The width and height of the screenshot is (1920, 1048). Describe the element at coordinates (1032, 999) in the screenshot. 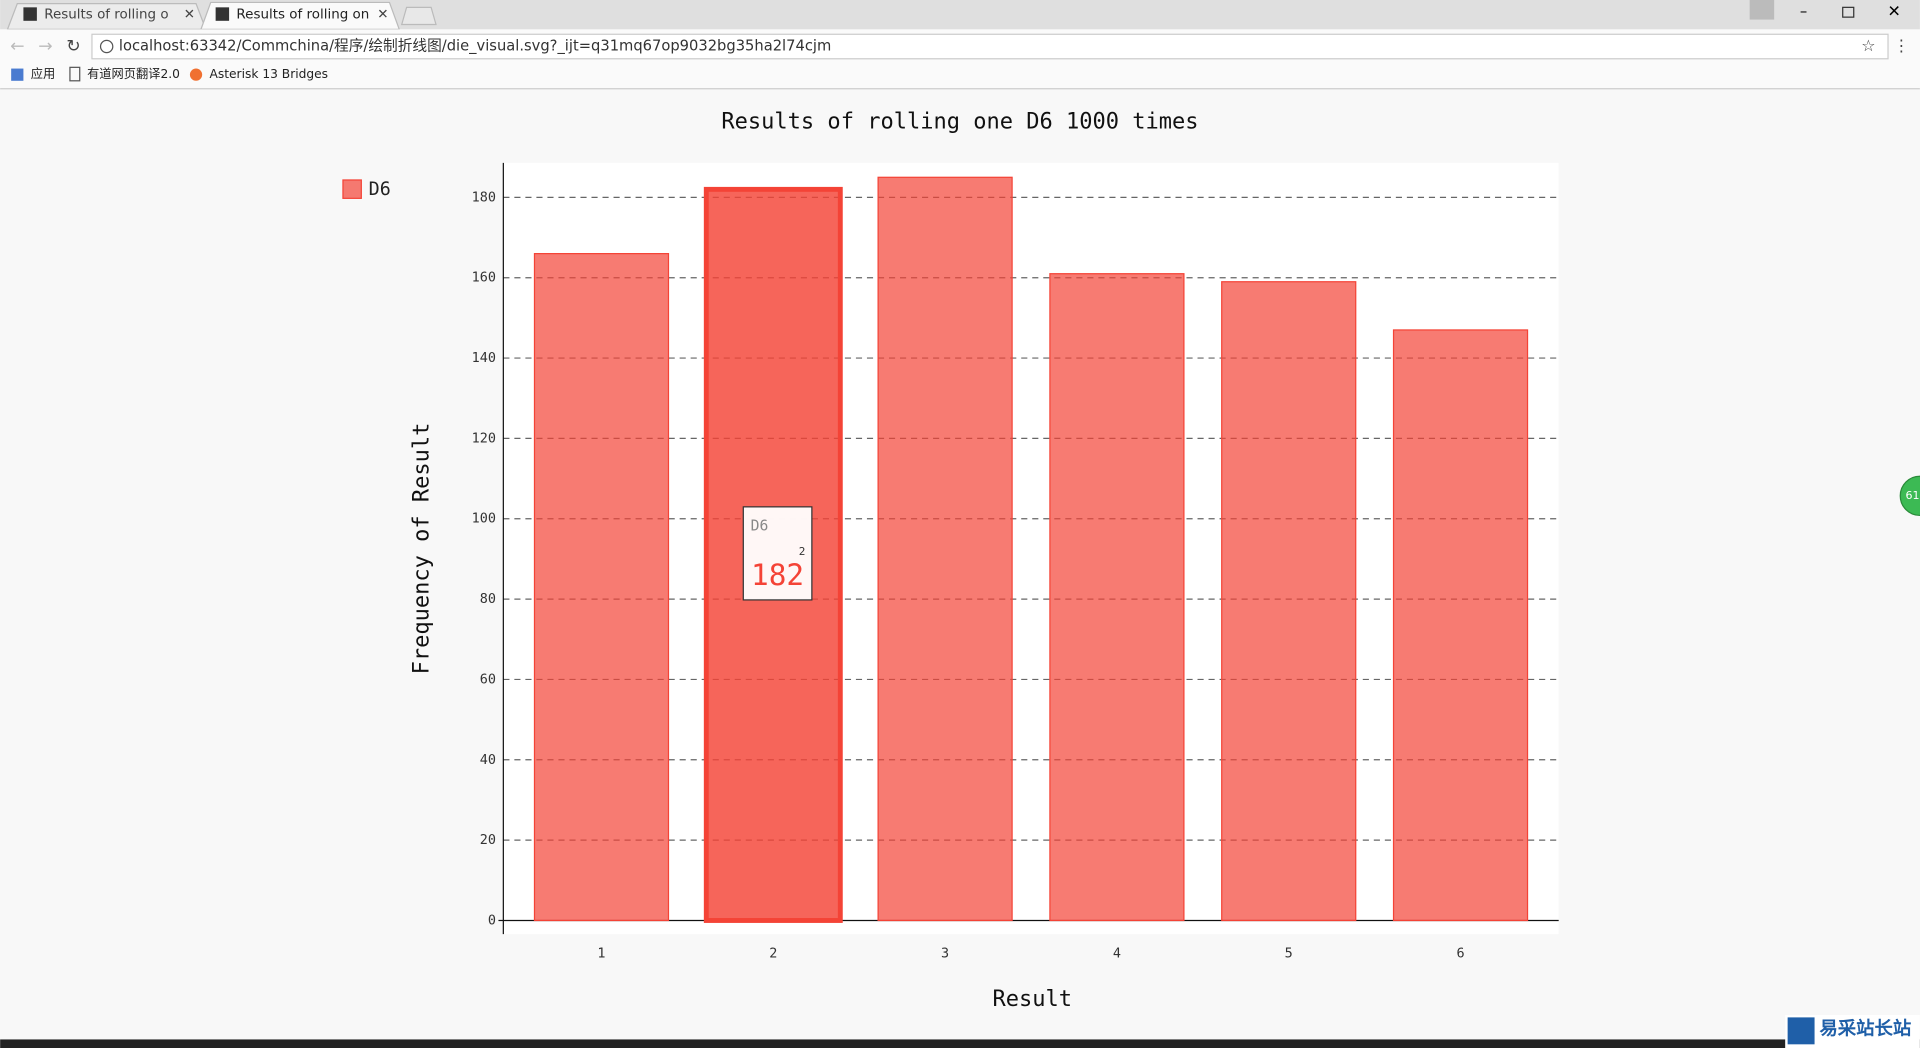

I see `x-axis-label: Result` at that location.